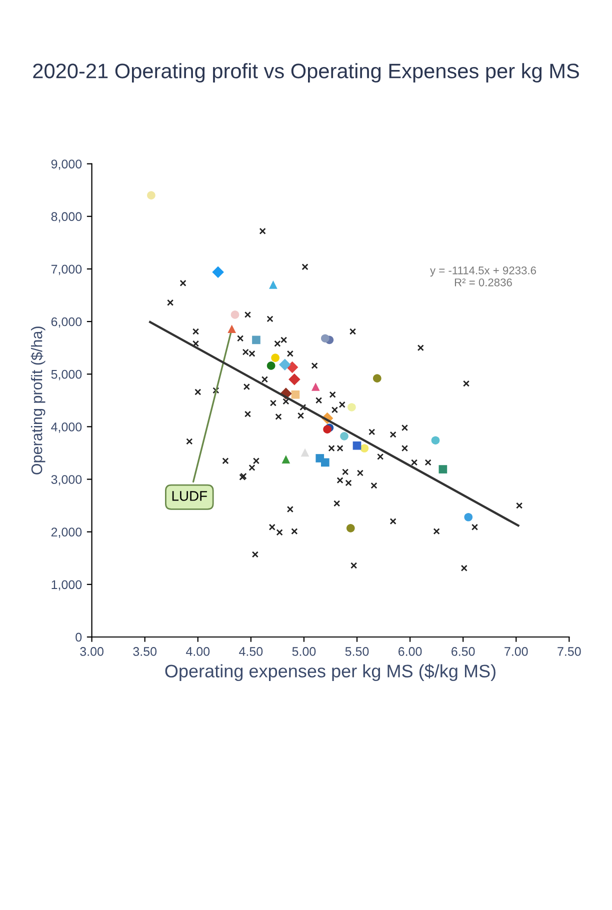  Describe the element at coordinates (189, 496) in the screenshot. I see `annotation: LUDF` at that location.